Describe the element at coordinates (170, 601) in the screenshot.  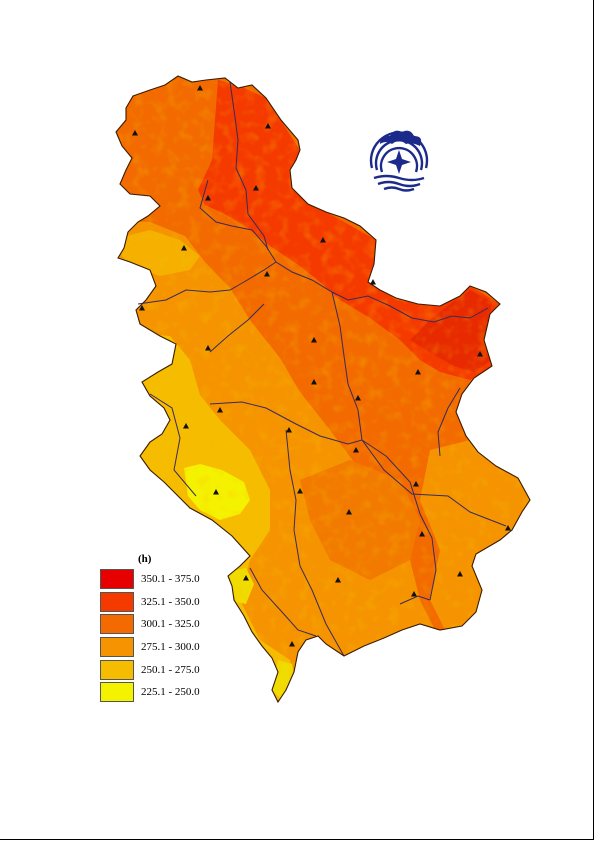
I see `legend-label: 325.1 - 350.0` at that location.